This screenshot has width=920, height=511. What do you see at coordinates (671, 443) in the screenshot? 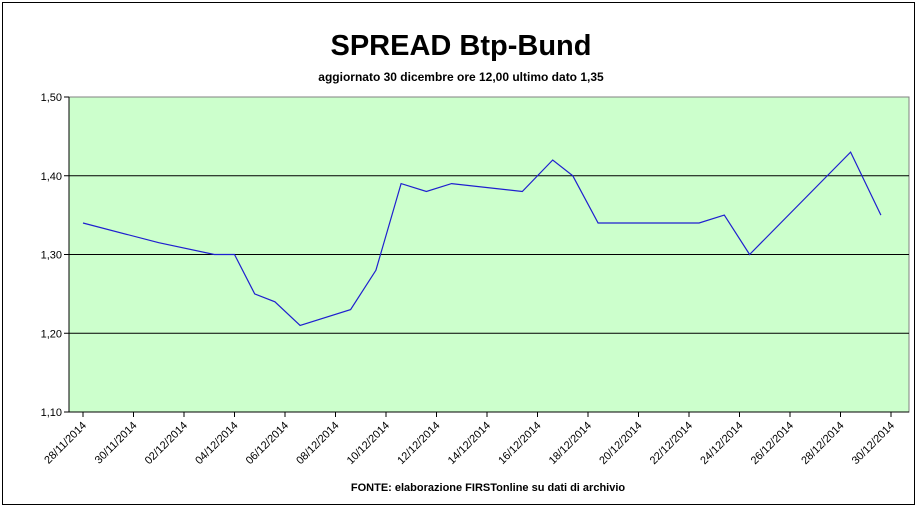
I see `x-tick-label: 22/12/2014` at bounding box center [671, 443].